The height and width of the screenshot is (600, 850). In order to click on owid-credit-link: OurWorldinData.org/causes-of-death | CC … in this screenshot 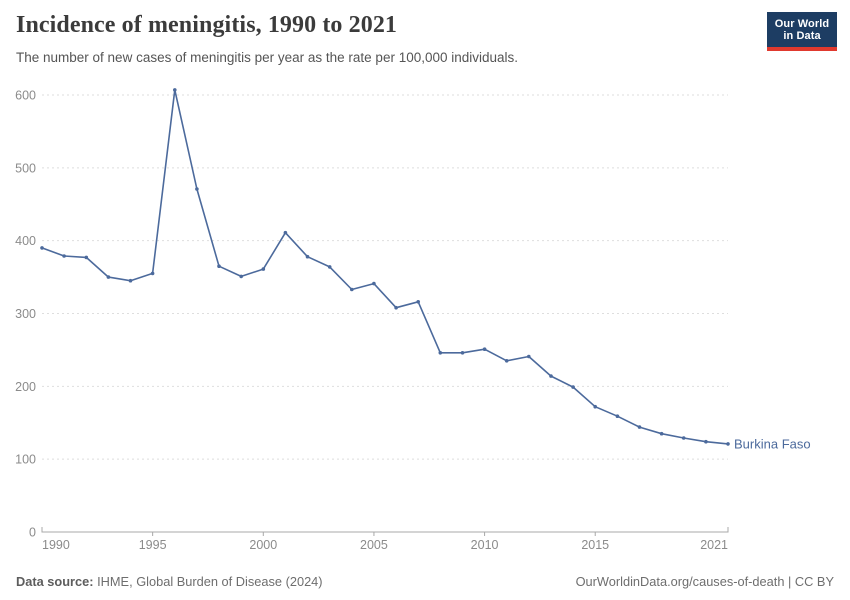, I will do `click(704, 581)`.